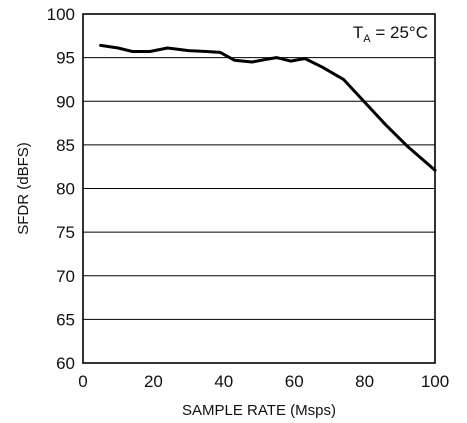  I want to click on x-tick-label-40: 40, so click(223, 381).